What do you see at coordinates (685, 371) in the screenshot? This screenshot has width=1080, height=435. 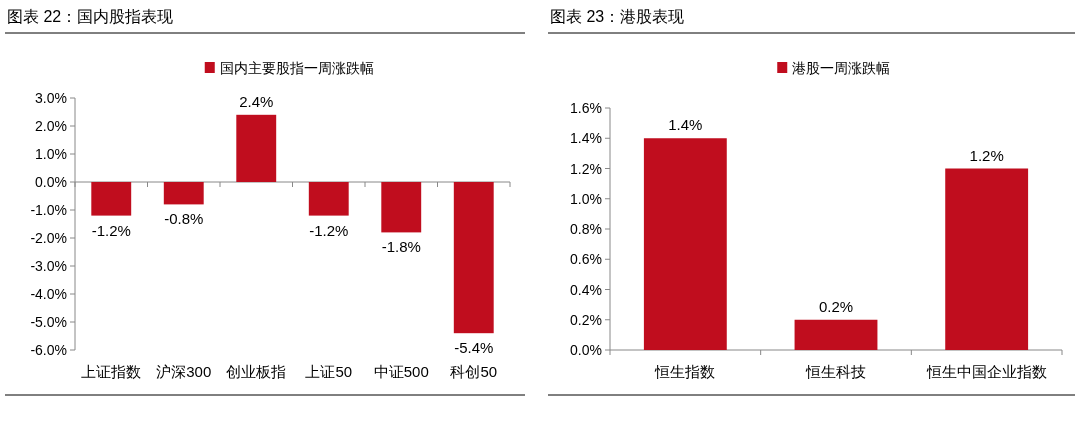 I see `x-tick-label: 恒生指数` at bounding box center [685, 371].